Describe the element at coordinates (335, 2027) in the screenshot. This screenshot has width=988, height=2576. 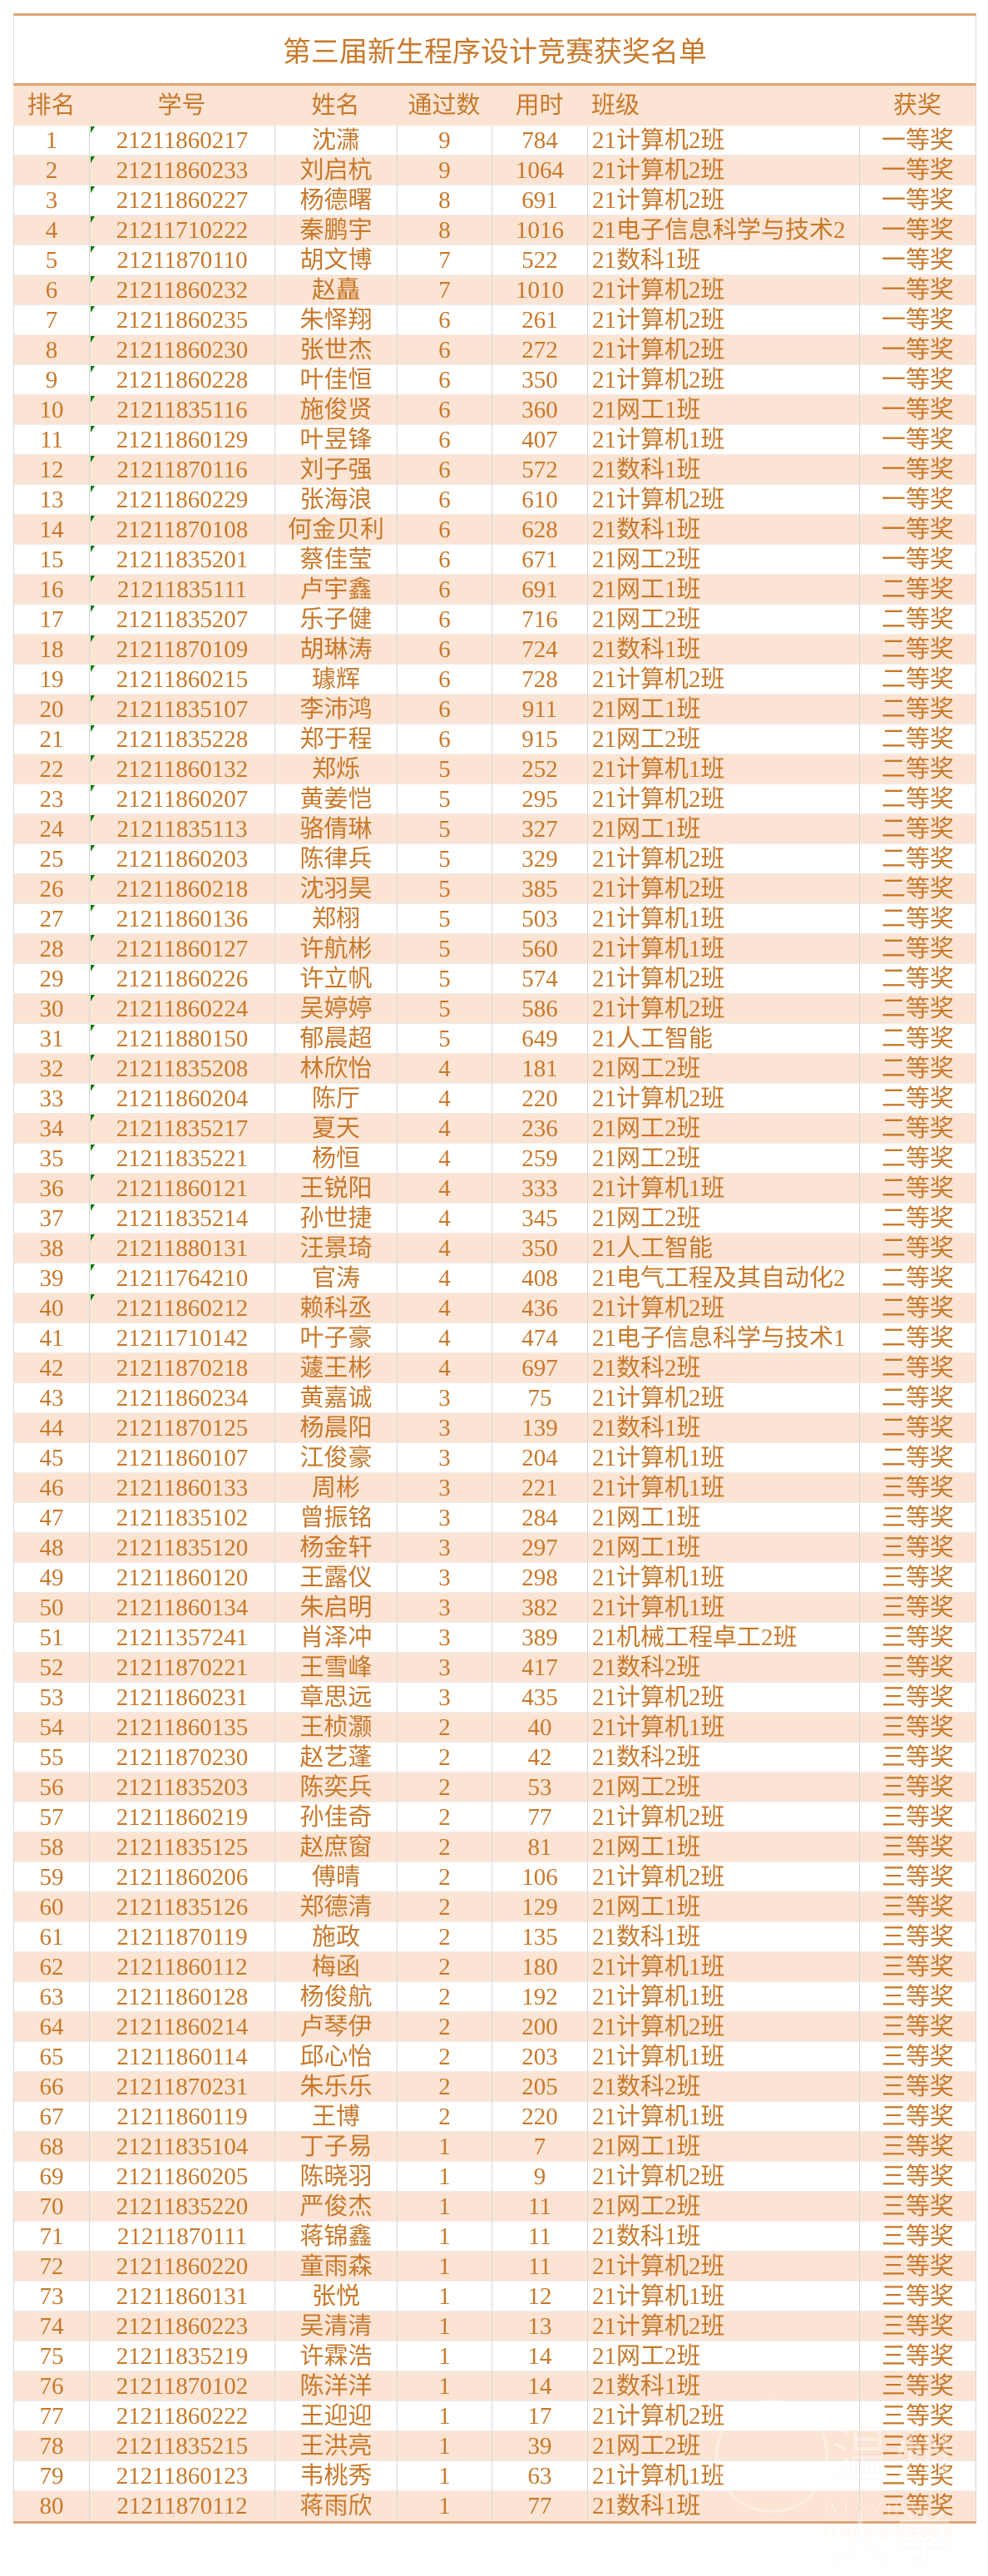
I see `cell-name: 卢琴伊` at that location.